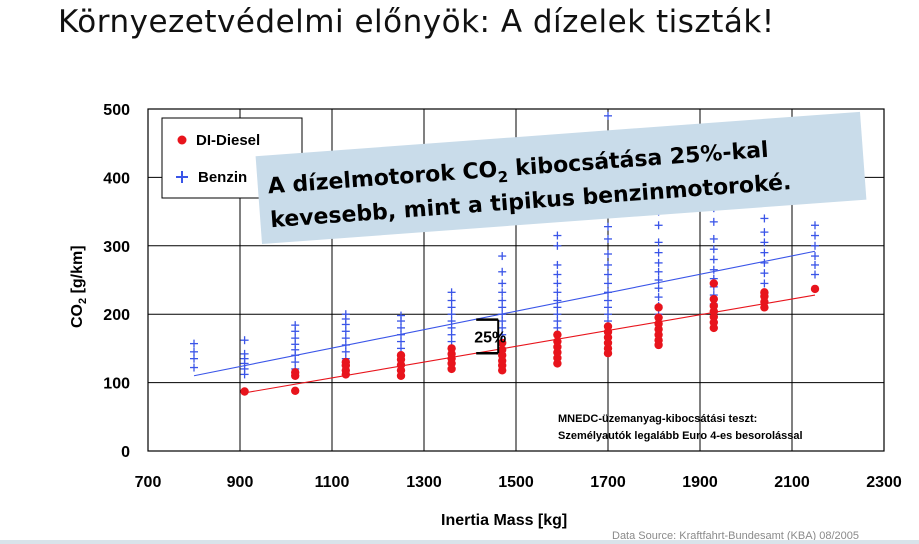 The image size is (919, 544). Describe the element at coordinates (182, 177) in the screenshot. I see `legend-benzin-marker` at that location.